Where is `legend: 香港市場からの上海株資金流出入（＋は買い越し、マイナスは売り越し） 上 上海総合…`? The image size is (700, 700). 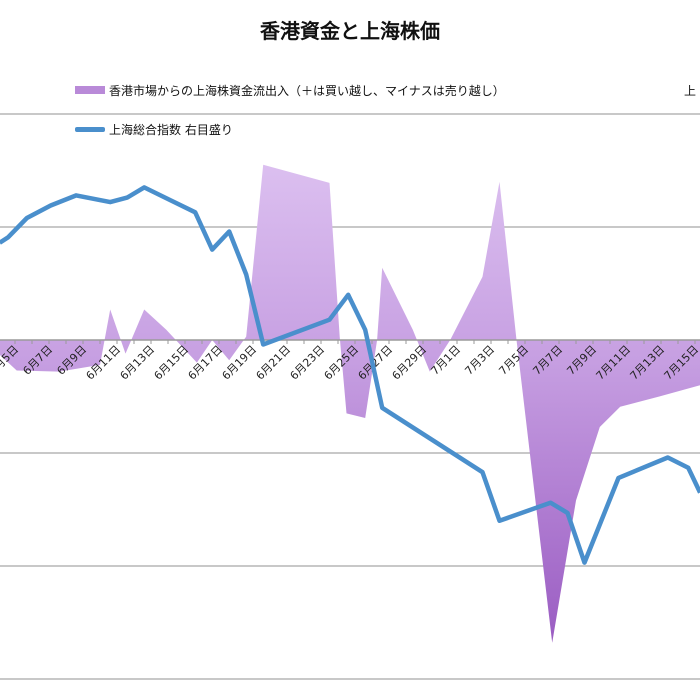
legend: 香港市場からの上海株資金流出入（＋は買い越し、マイナスは売り越し） 上 上海総合… is located at coordinates (385, 110).